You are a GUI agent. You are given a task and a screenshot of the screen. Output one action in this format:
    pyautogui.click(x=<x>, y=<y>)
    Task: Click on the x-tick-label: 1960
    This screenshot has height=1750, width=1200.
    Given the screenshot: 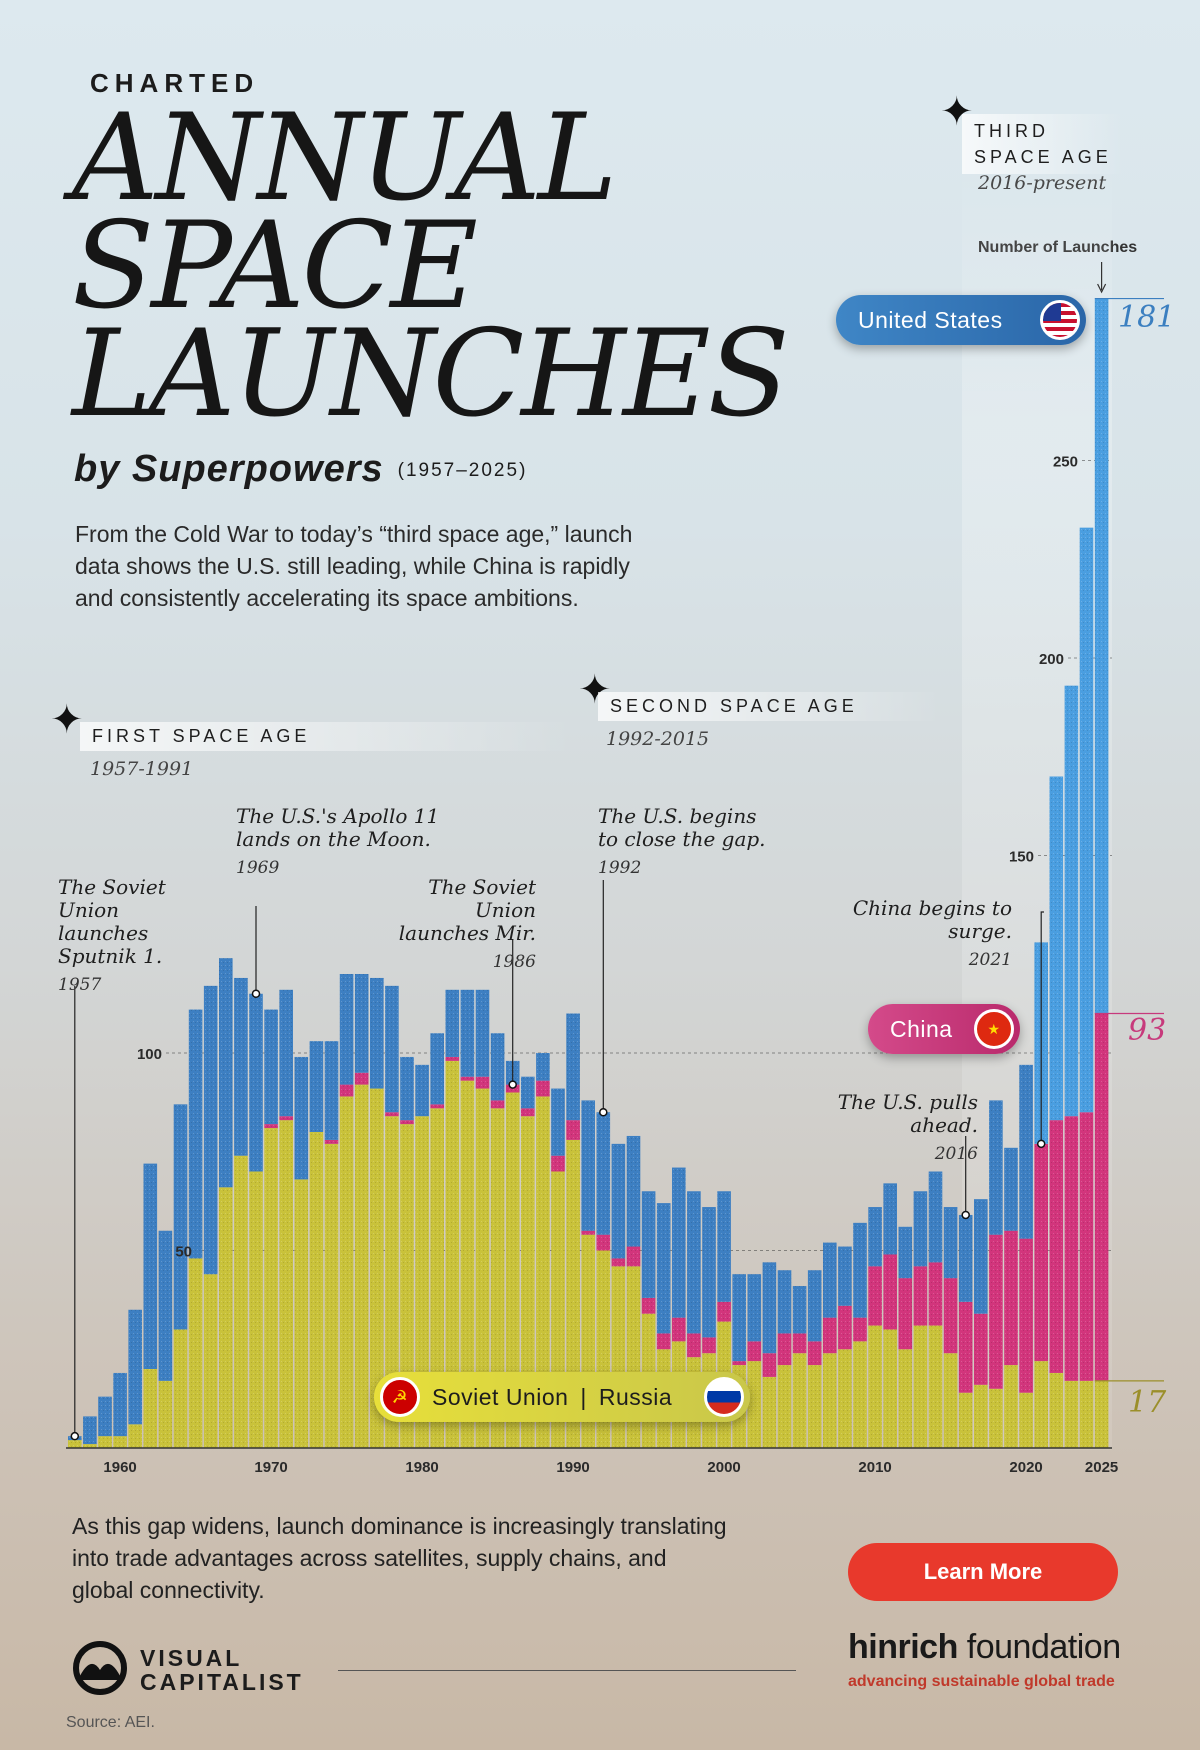 What is the action you would take?
    pyautogui.click(x=119, y=1467)
    